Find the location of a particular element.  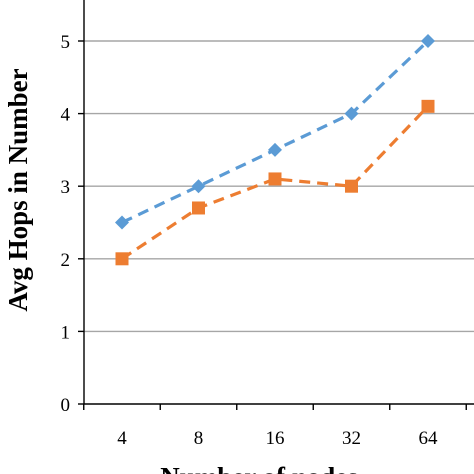

x-tick-label: 64 is located at coordinates (429, 438).